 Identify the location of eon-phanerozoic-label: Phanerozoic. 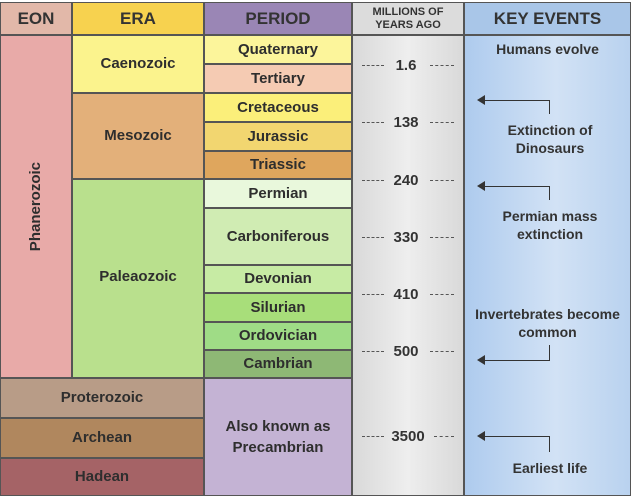
(36, 206).